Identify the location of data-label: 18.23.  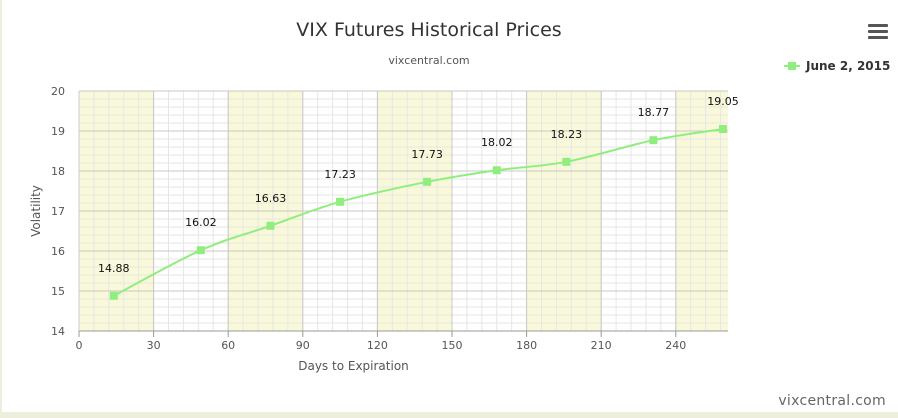
(567, 134).